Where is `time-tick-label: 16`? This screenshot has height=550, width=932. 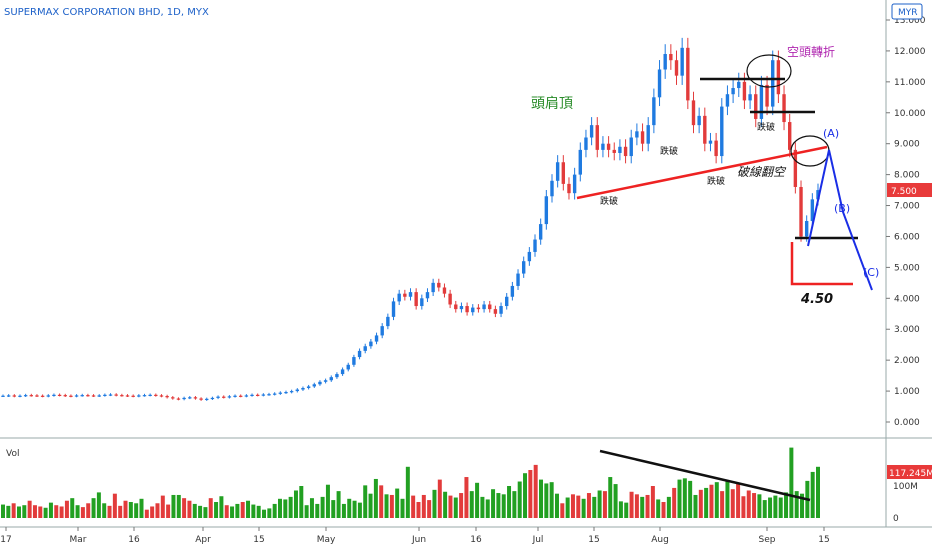
time-tick-label: 16 is located at coordinates (476, 540).